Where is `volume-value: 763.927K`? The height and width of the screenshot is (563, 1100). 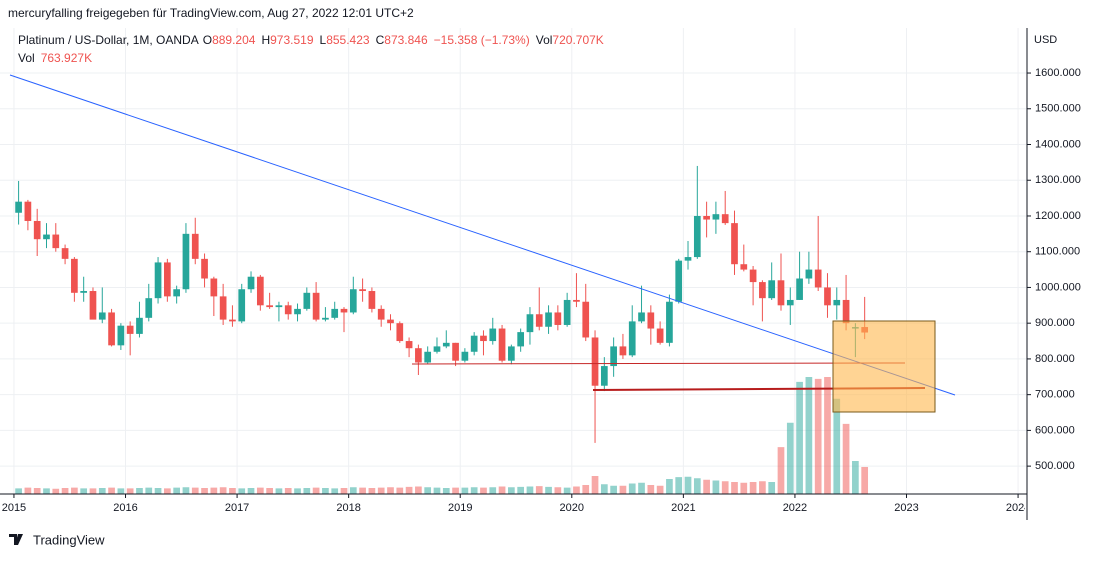
volume-value: 763.927K is located at coordinates (66, 58).